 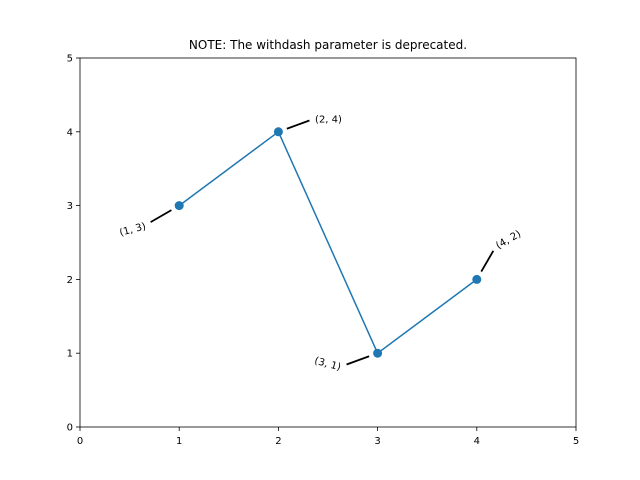 What do you see at coordinates (70, 354) in the screenshot?
I see `y-tick-label: 1` at bounding box center [70, 354].